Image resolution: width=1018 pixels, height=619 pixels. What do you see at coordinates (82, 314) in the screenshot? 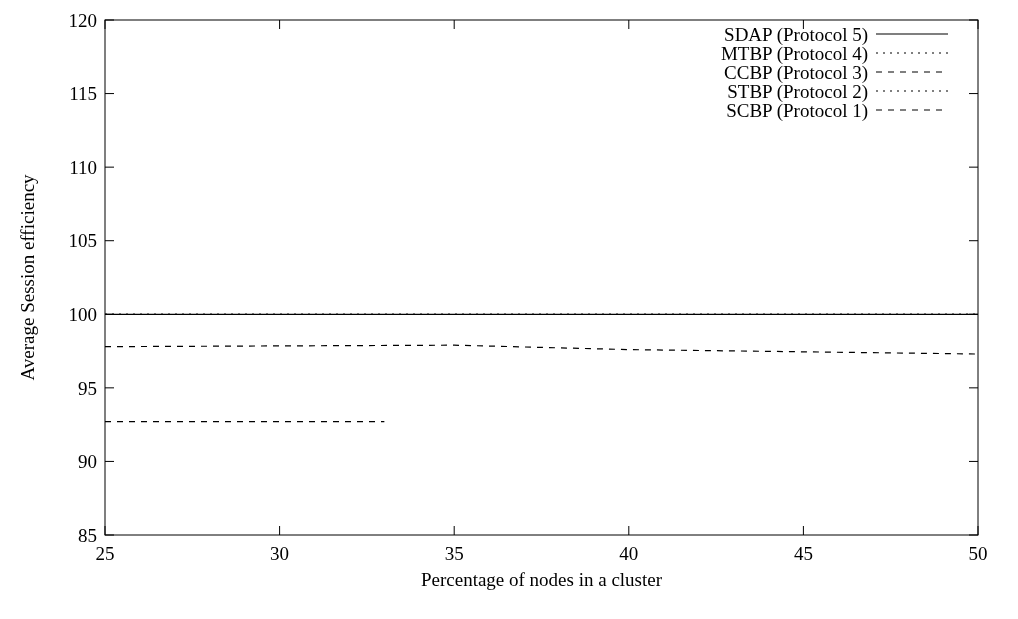
I see `y-tick-label: 100` at bounding box center [82, 314].